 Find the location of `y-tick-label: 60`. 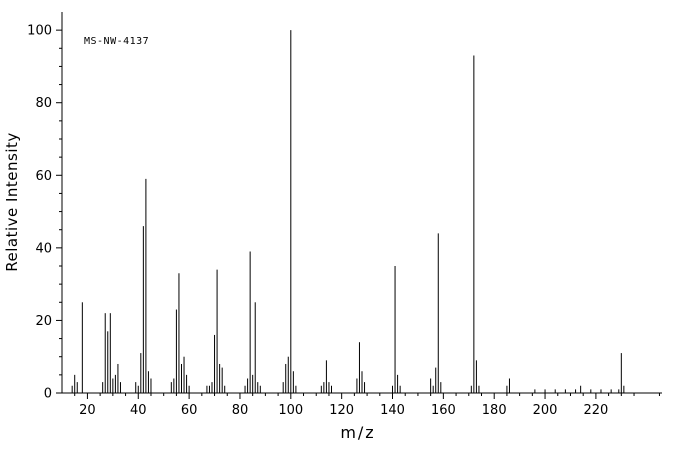

y-tick-label: 60 is located at coordinates (43, 176).